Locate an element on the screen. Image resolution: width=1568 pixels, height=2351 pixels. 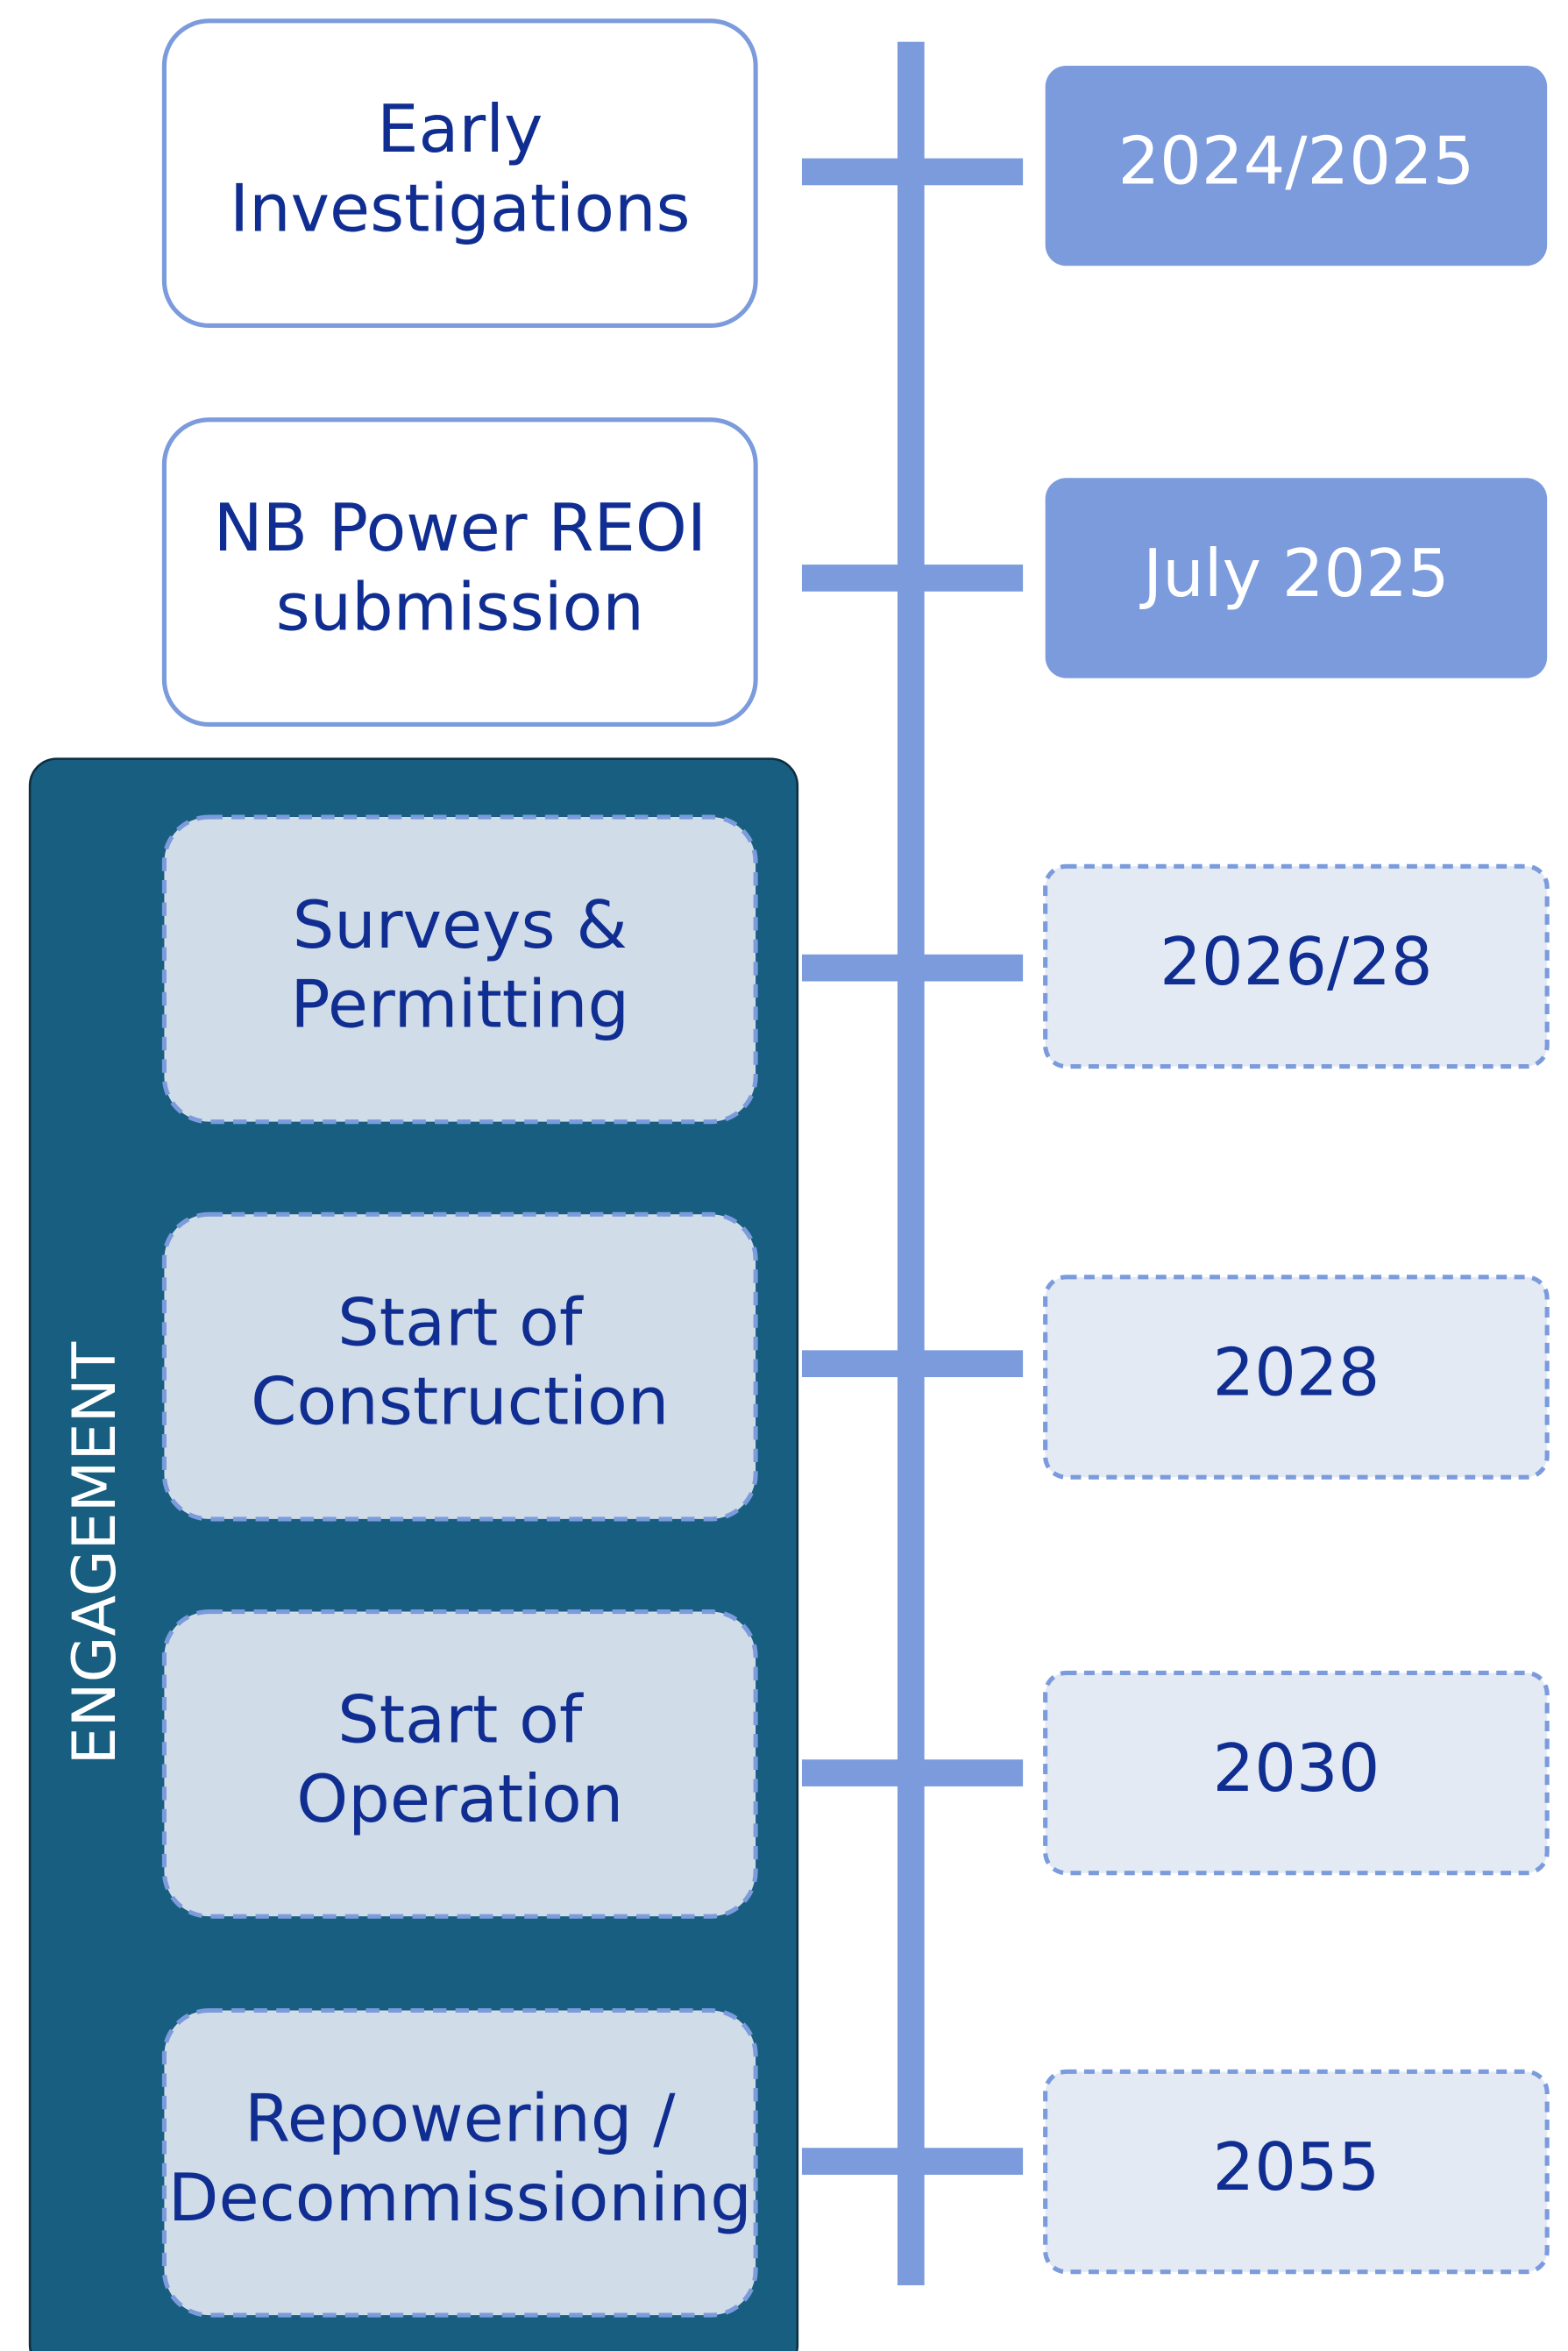
stage-label: Investigations is located at coordinates (460, 208).